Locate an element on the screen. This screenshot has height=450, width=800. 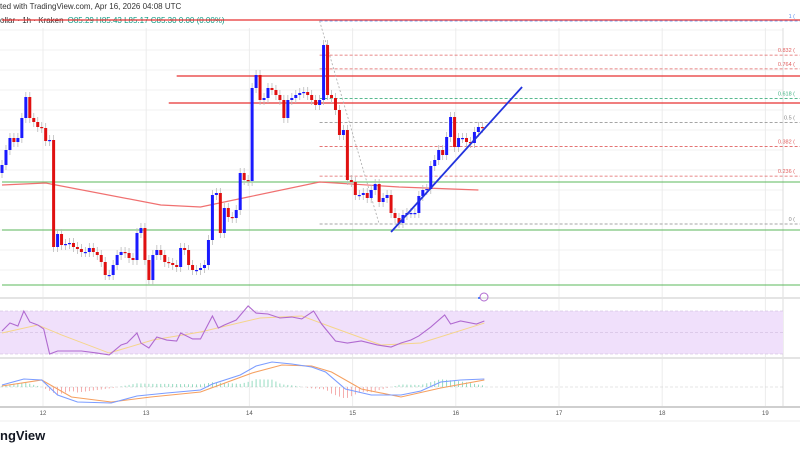
fib-level-label: 0.764 ( is located at coordinates (786, 65).